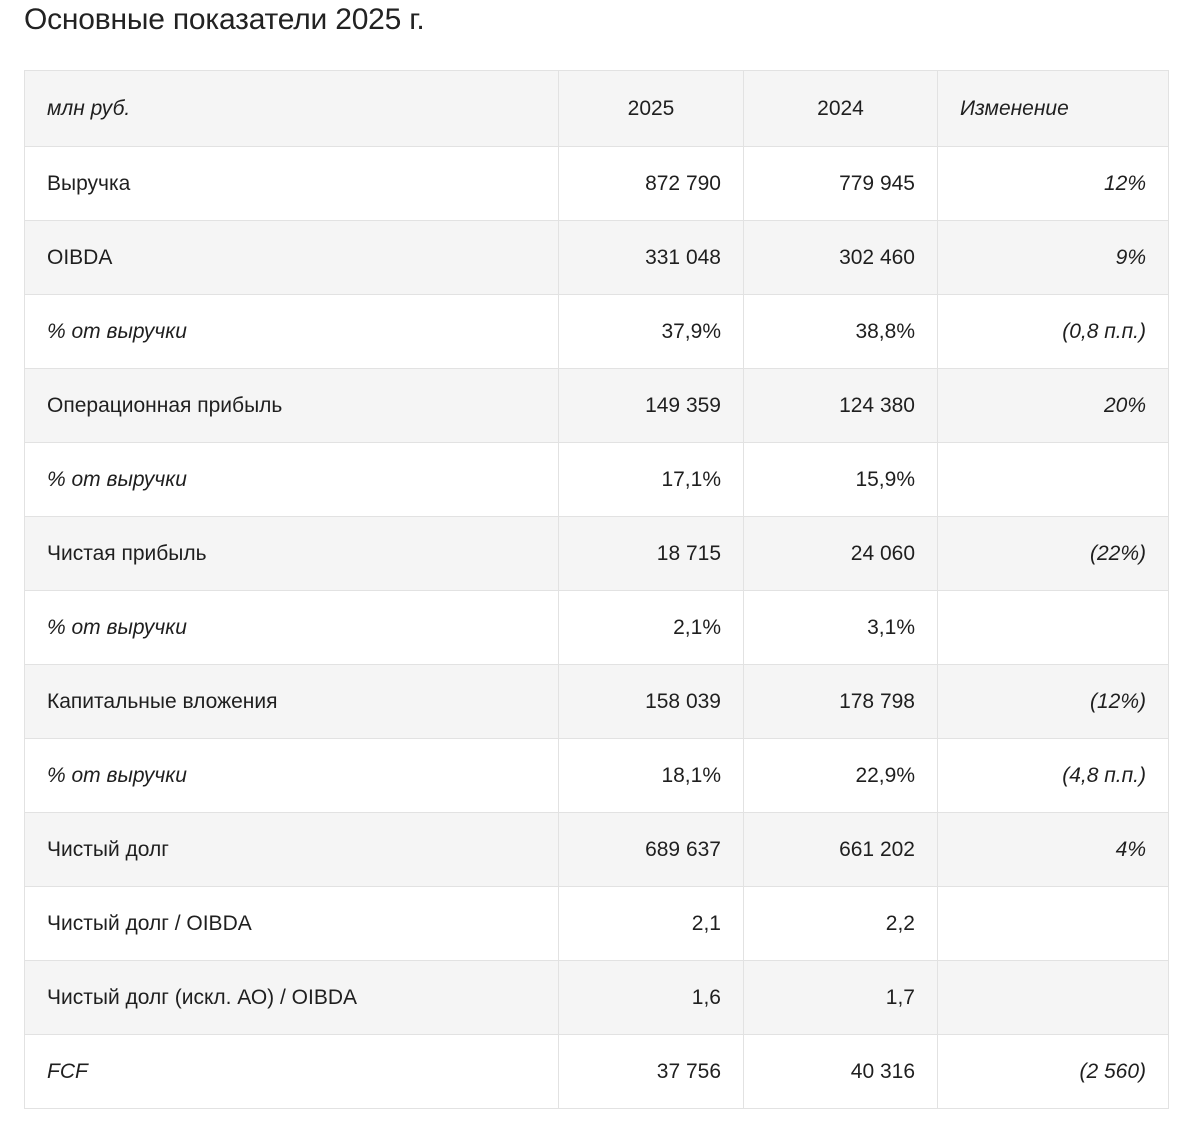  Describe the element at coordinates (840, 849) in the screenshot. I see `value-2024: 661 202` at that location.